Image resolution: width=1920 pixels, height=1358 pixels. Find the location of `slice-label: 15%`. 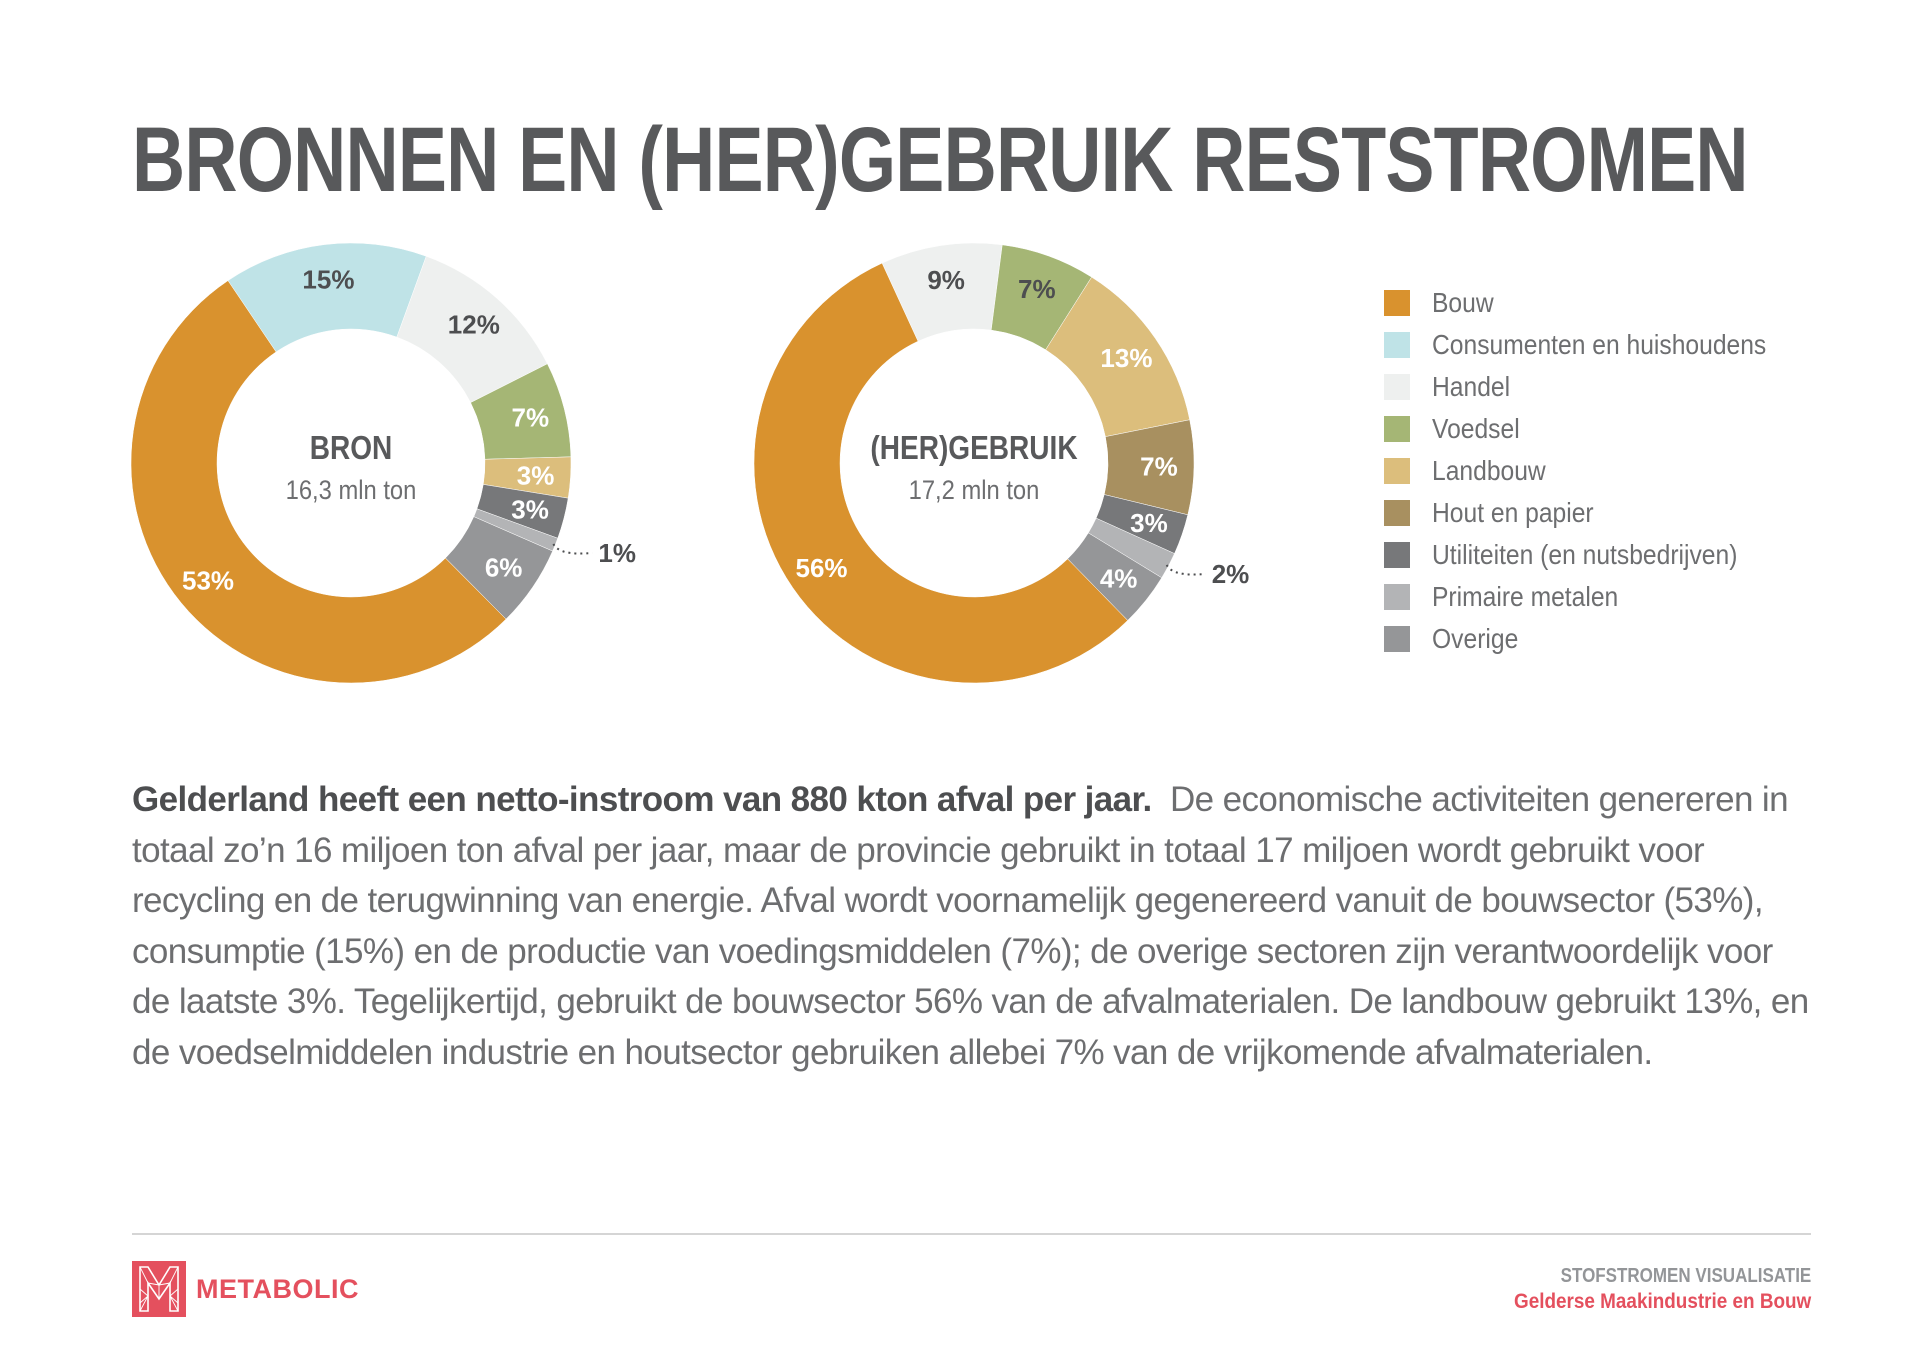

slice-label: 15% is located at coordinates (328, 279).